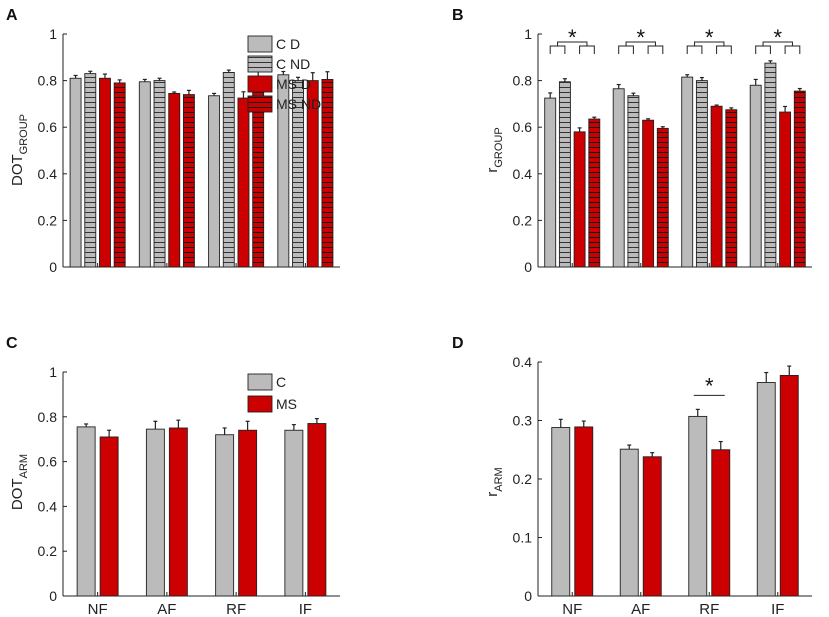 Image resolution: width=829 pixels, height=617 pixels. What do you see at coordinates (288, 44) in the screenshot?
I see `legend-label: C D` at bounding box center [288, 44].